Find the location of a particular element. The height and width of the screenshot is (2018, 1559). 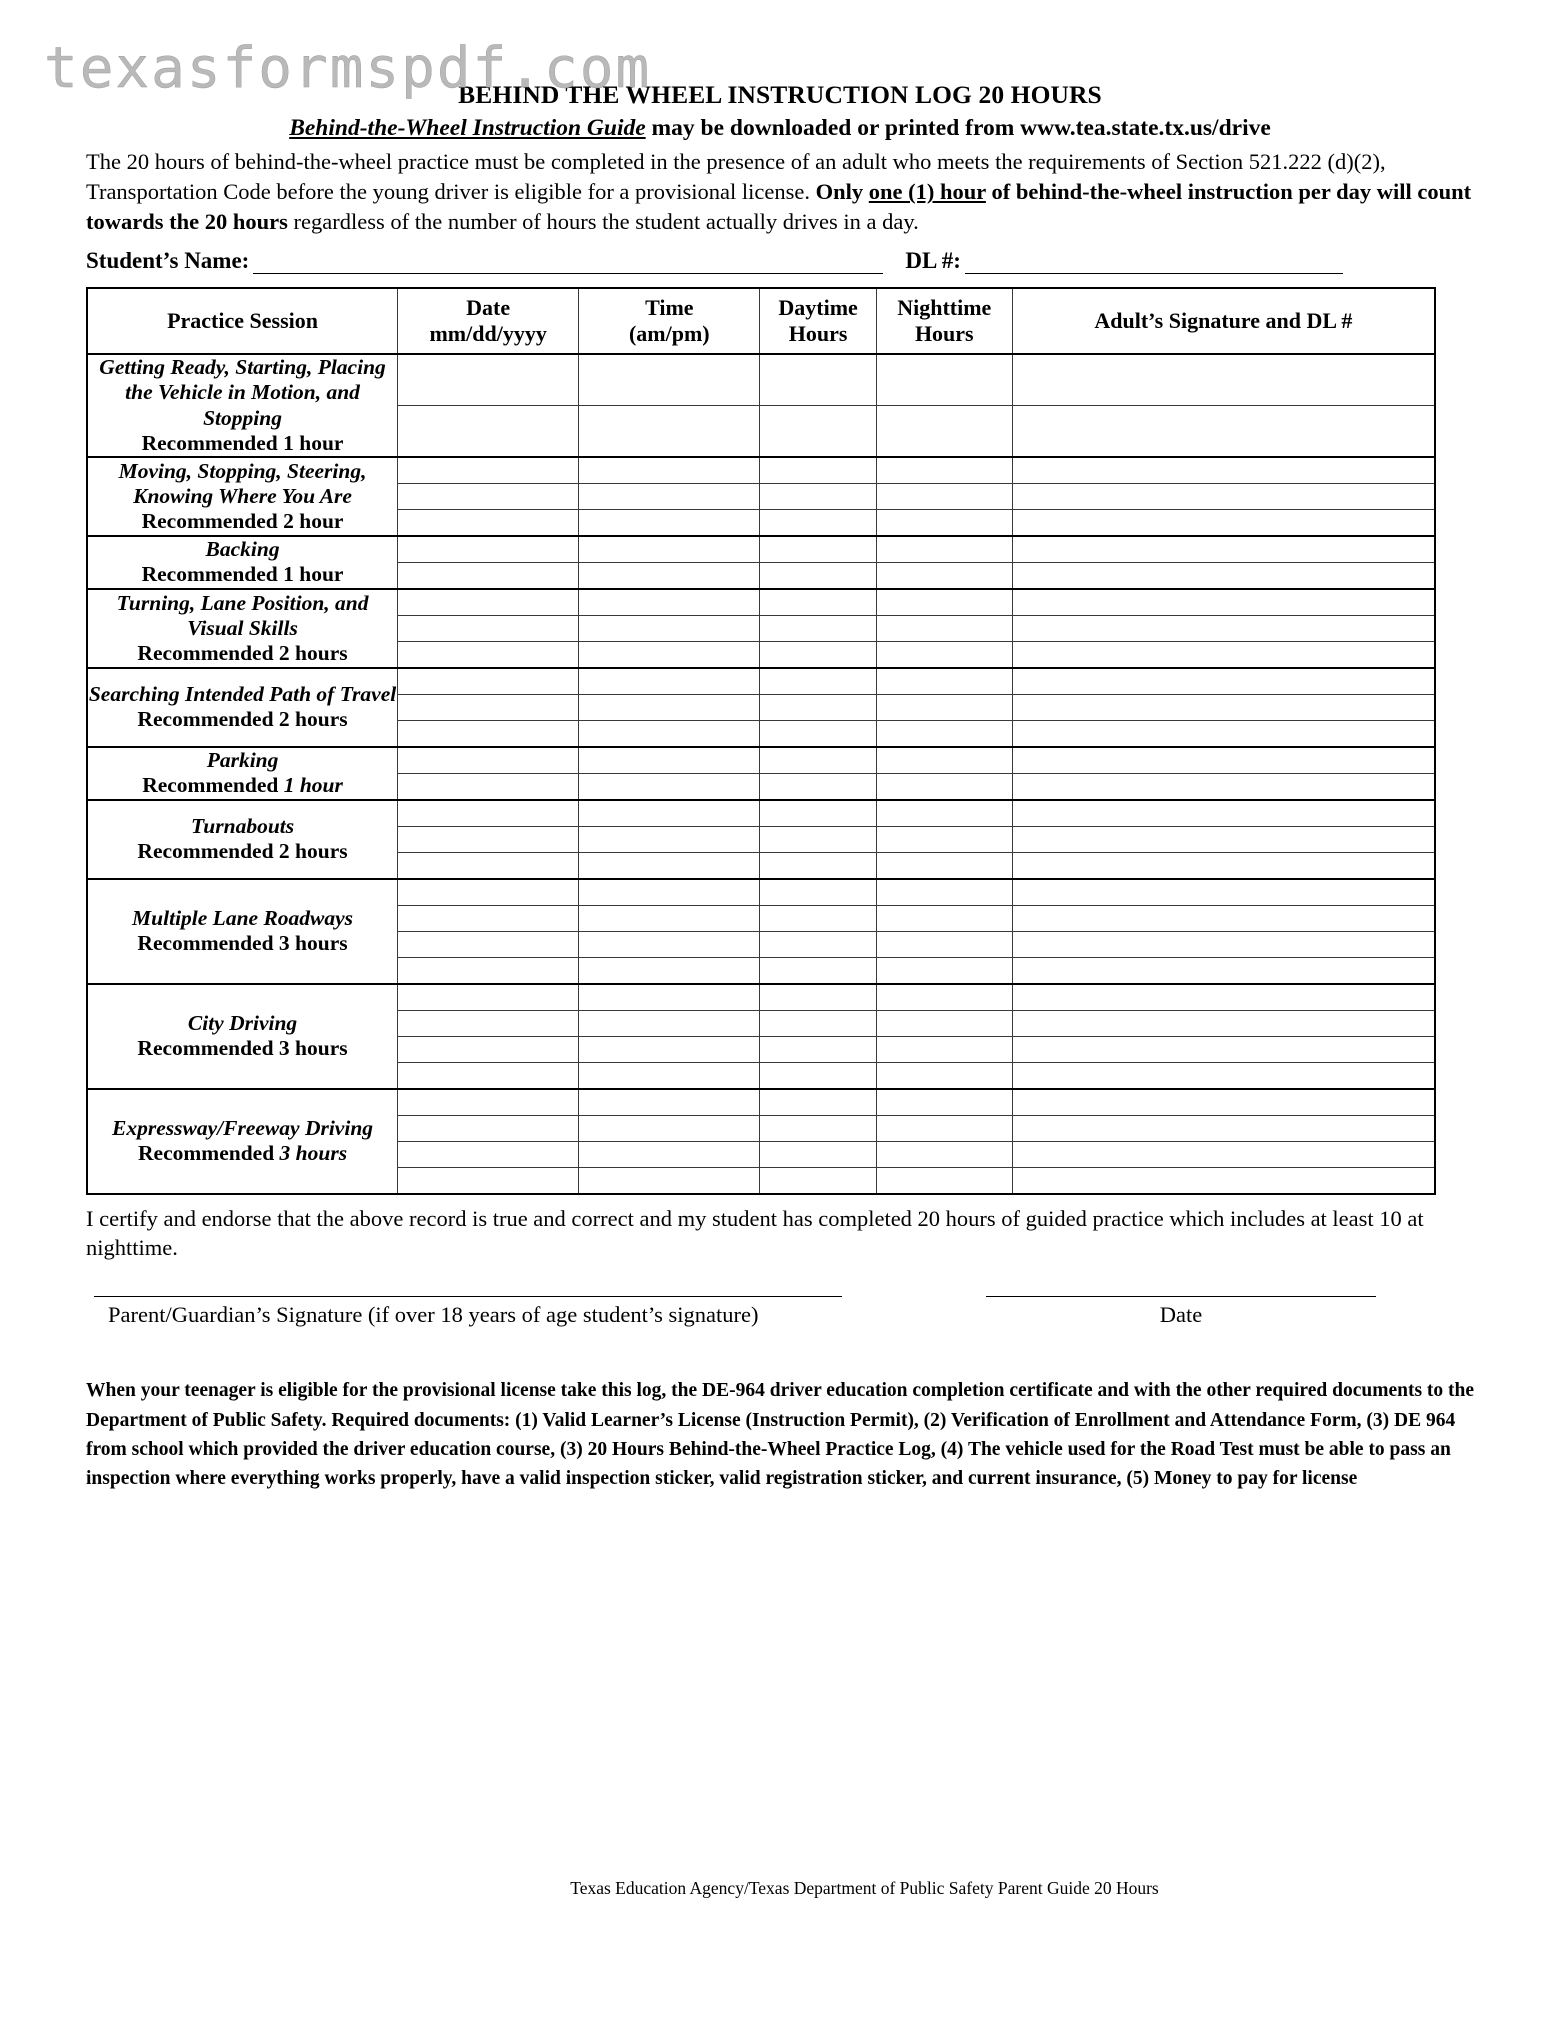

parent-signature-input is located at coordinates (468, 1297).